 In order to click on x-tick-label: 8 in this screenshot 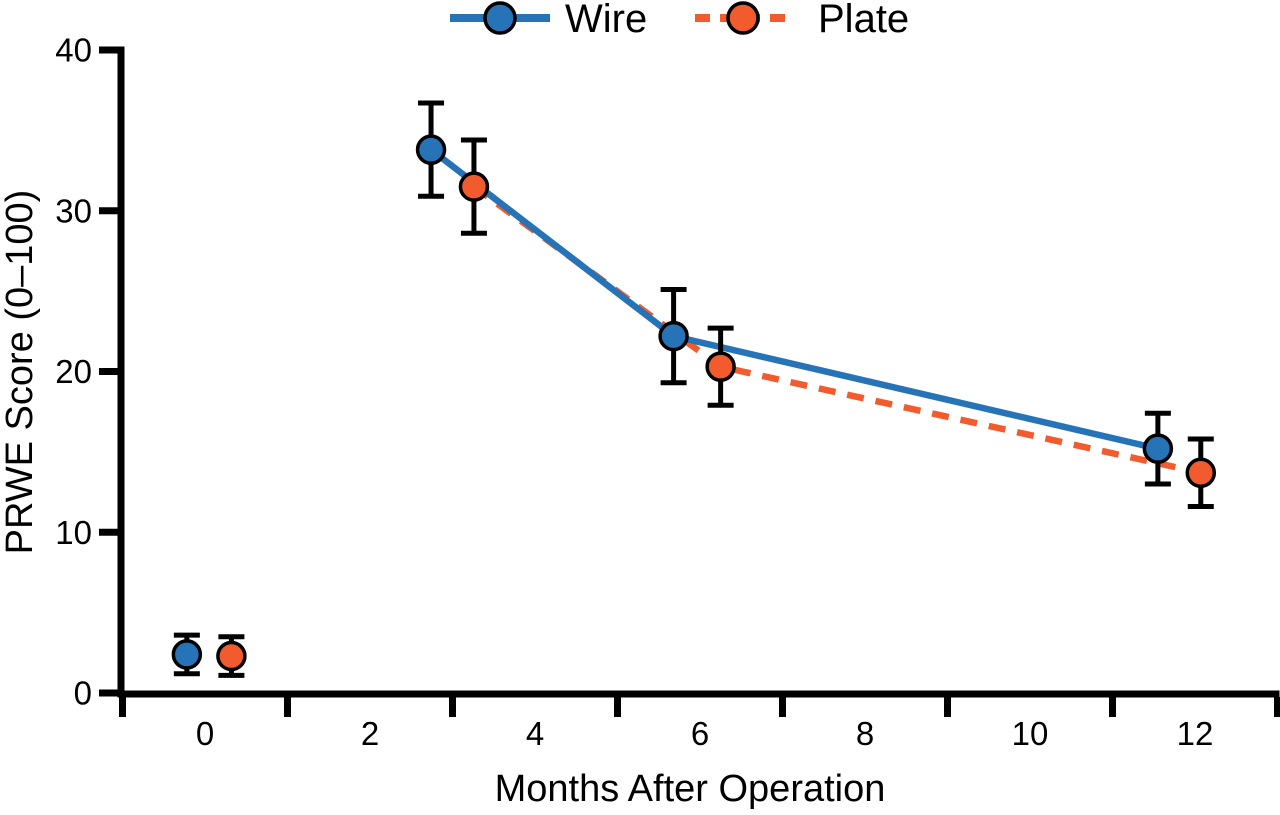, I will do `click(865, 733)`.